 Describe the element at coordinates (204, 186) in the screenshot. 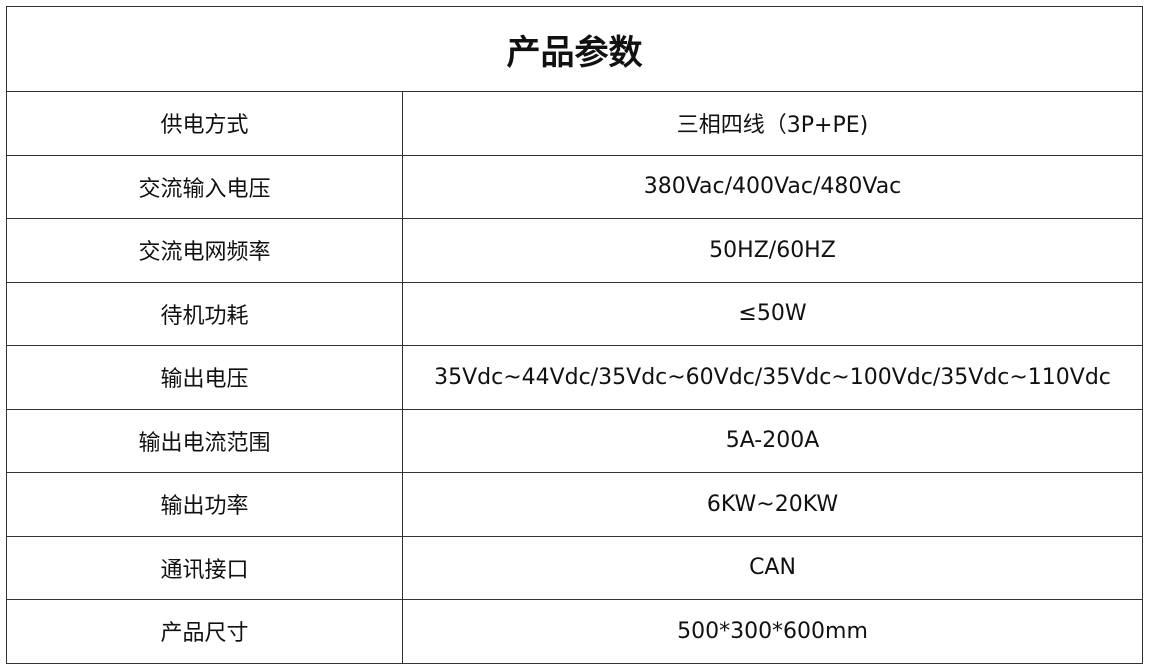

I see `param-label: 交流输入电压` at that location.